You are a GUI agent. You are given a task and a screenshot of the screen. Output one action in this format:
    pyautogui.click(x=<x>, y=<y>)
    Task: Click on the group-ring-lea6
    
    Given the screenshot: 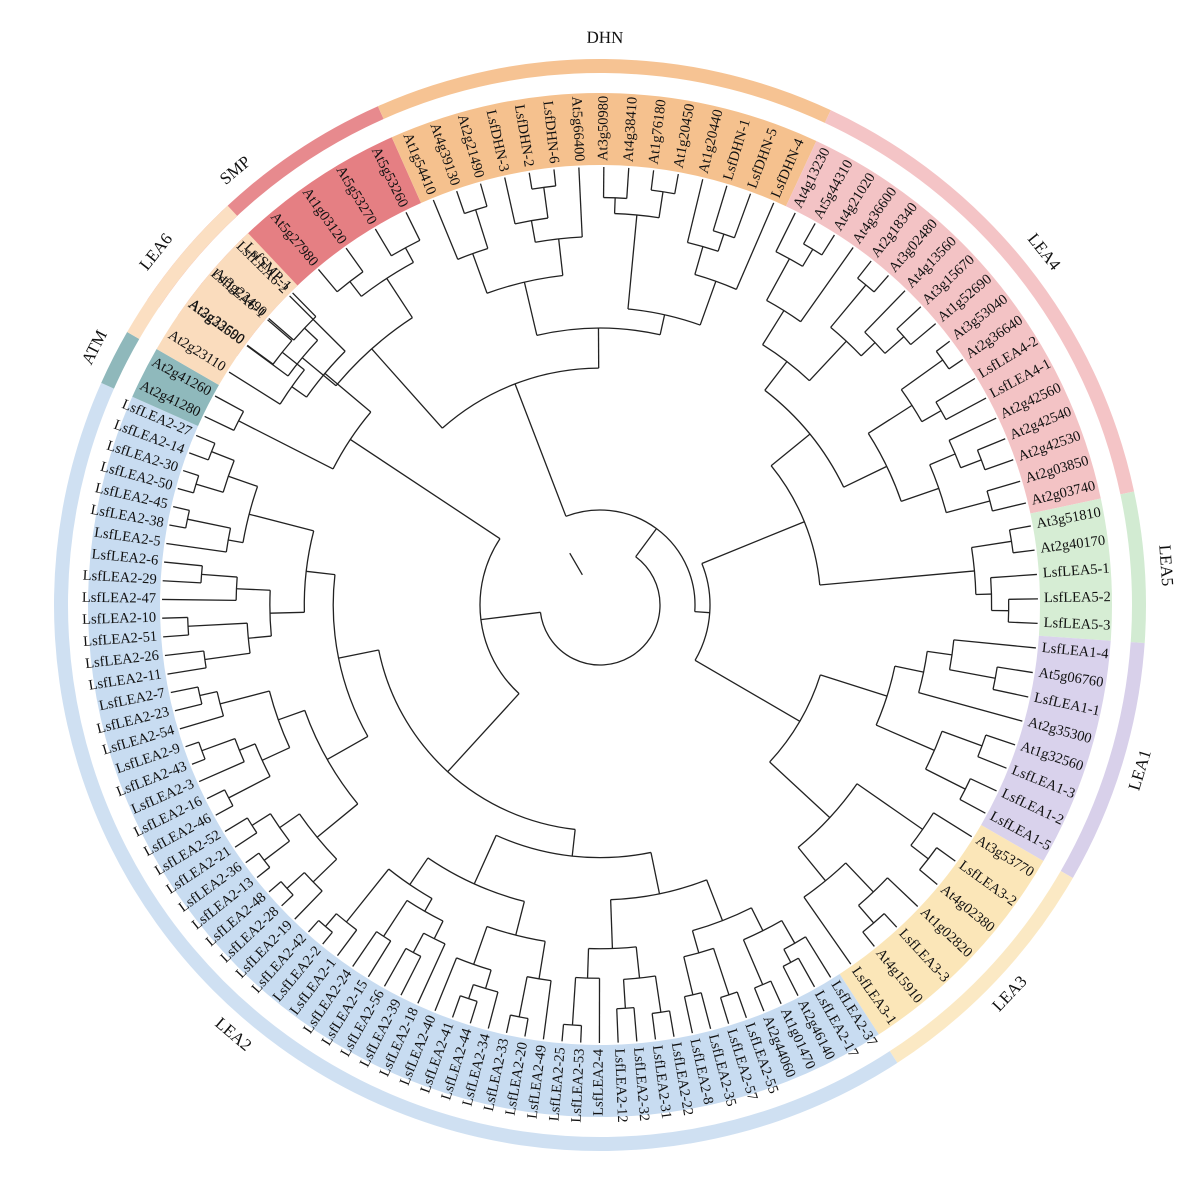 What is the action you would take?
    pyautogui.click(x=182, y=272)
    